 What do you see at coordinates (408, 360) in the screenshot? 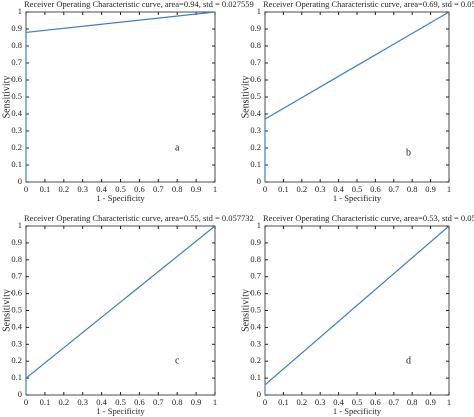
I see `panel-label: d` at bounding box center [408, 360].